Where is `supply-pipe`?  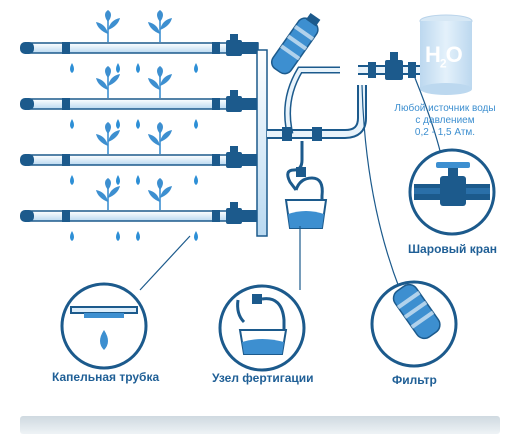 supply-pipe is located at coordinates (343, 96).